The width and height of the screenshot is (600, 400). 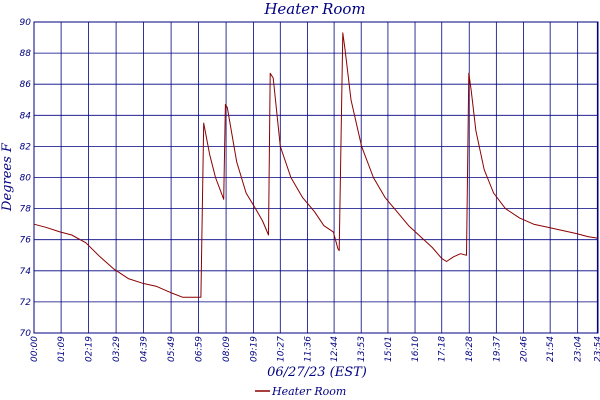 I want to click on x-tick-label: 12:44, so click(x=335, y=349).